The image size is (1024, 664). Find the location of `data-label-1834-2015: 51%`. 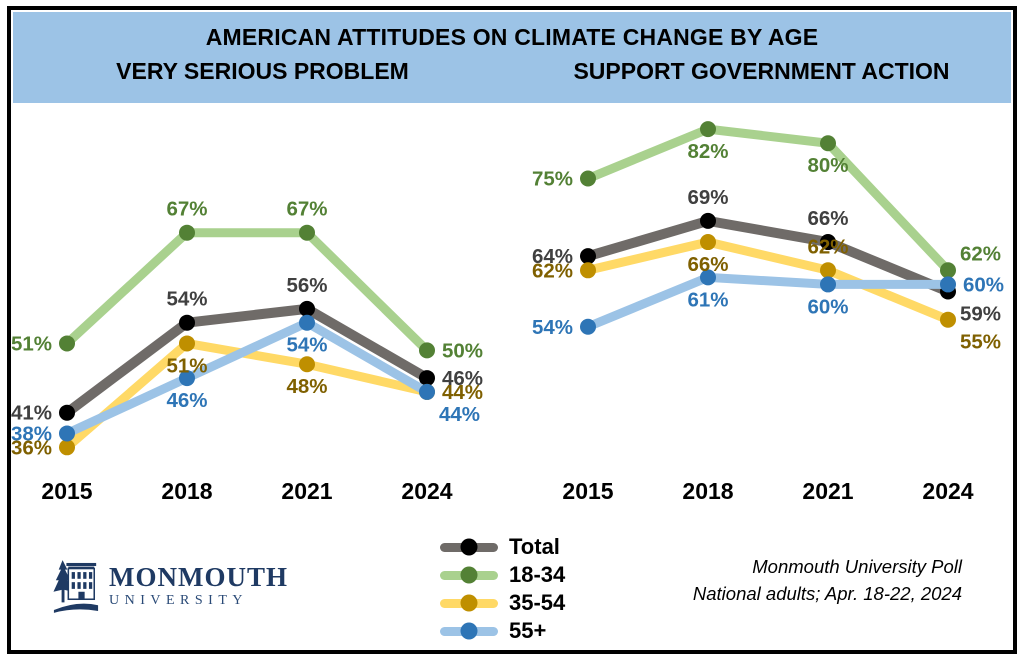

data-label-1834-2015: 51% is located at coordinates (31, 343).